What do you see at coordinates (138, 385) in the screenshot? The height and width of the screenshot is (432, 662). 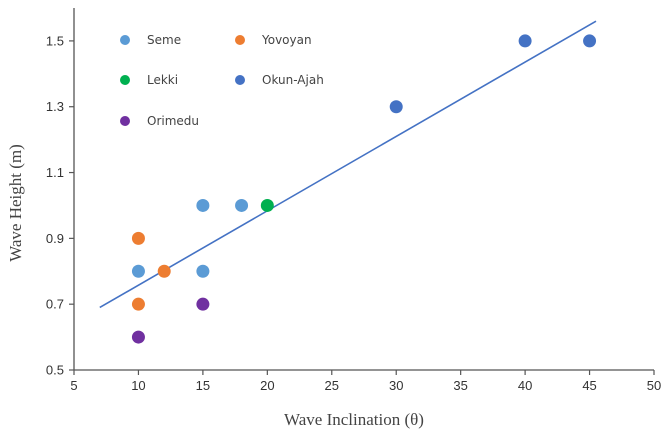 I see `x-tick-label: 10` at bounding box center [138, 385].